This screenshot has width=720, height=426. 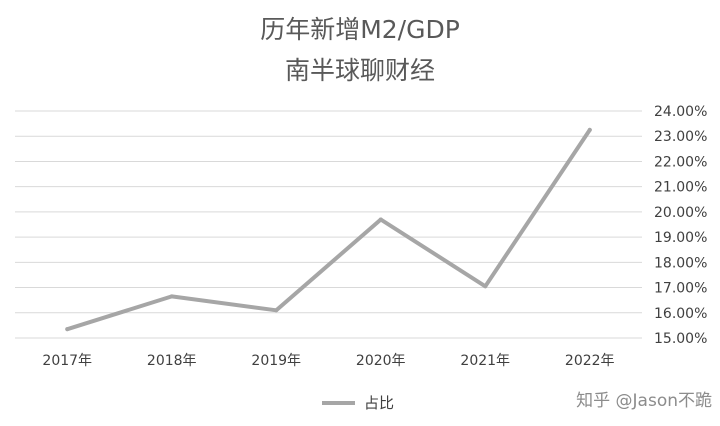 What do you see at coordinates (360, 29) in the screenshot?
I see `chart-title: 历年新增M2/GDP` at bounding box center [360, 29].